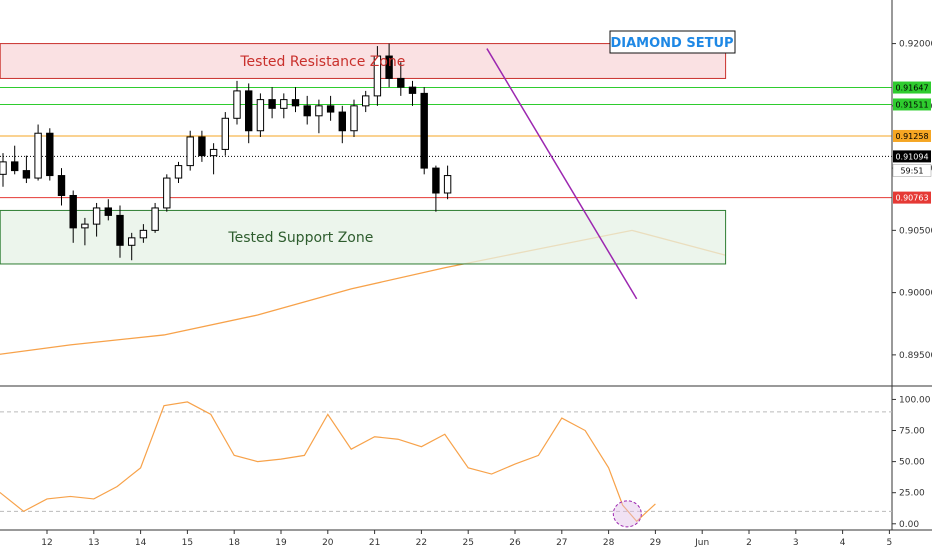 Image resolution: width=932 pixels, height=550 pixels. I want to click on level-badge-0.91094, so click(912, 156).